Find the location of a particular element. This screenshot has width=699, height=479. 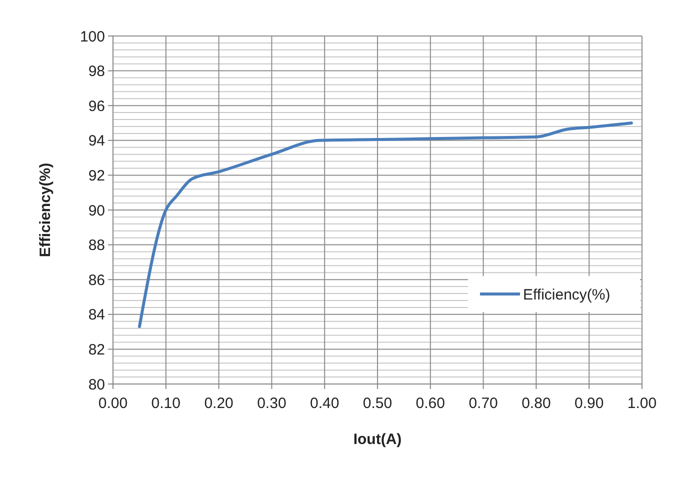

x-tick-label: 0.40 is located at coordinates (325, 403).